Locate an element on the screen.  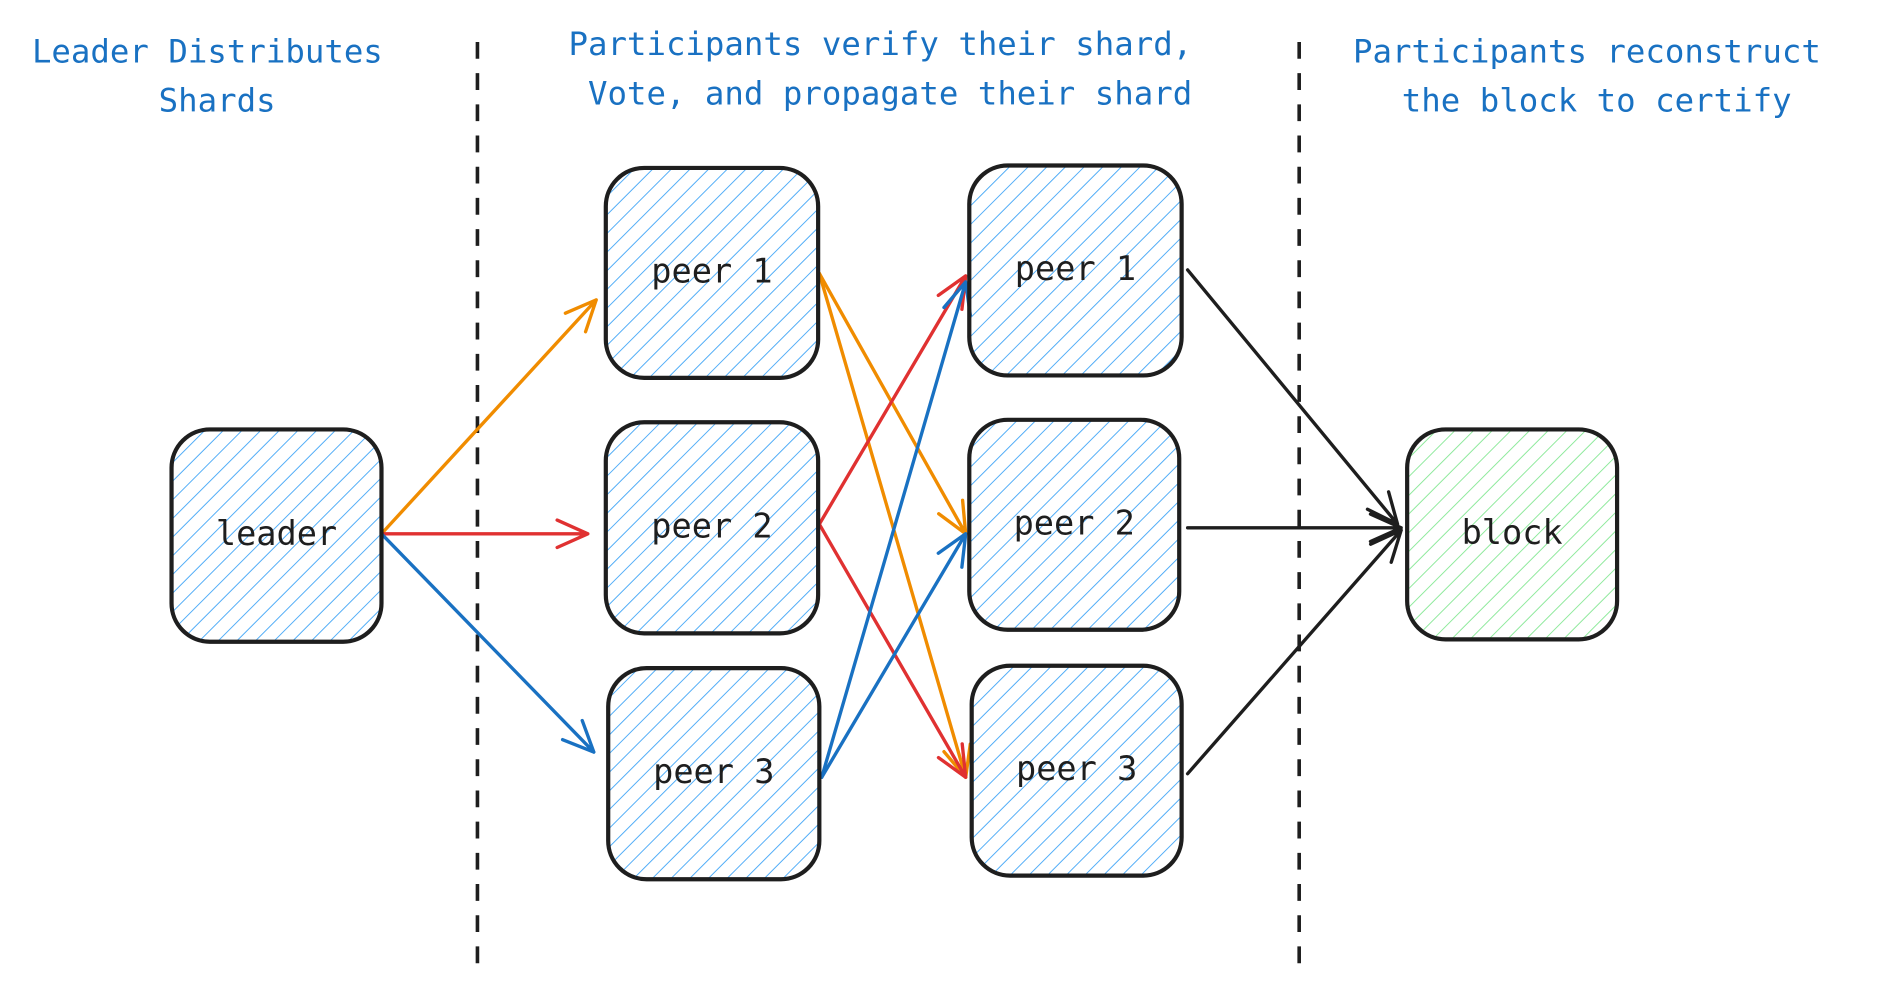
node-peer3a: peer 3 is located at coordinates (714, 774).